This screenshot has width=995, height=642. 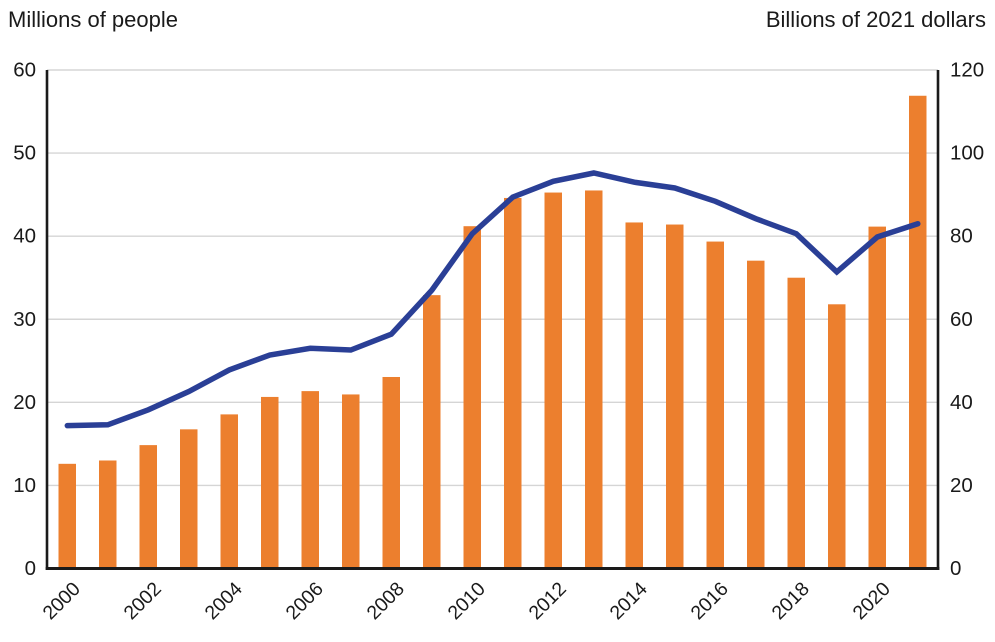 I want to click on bar-2019, so click(x=837, y=436).